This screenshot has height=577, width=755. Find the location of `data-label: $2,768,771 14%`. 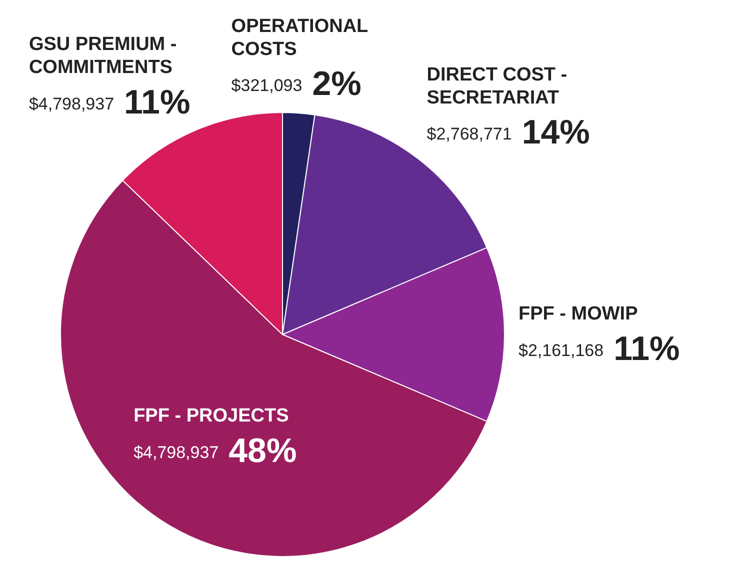

data-label: $2,768,771 14% is located at coordinates (508, 133).